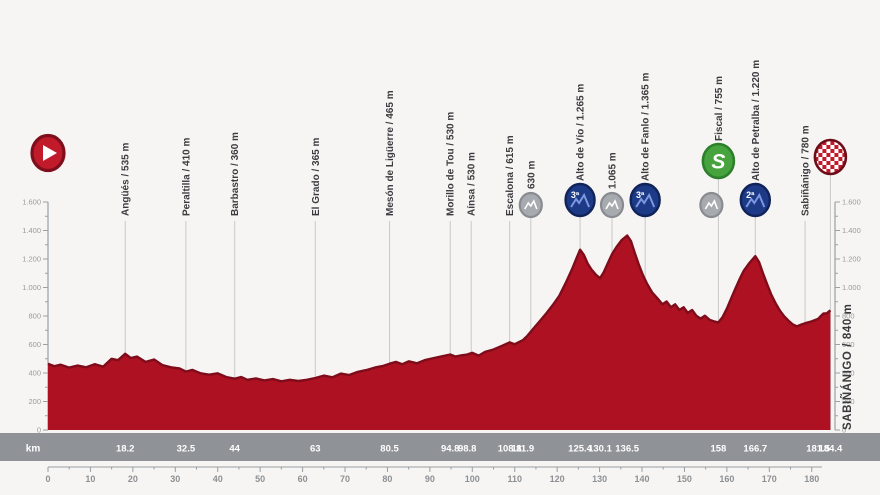  I want to click on km-unit-label: km, so click(33, 449).